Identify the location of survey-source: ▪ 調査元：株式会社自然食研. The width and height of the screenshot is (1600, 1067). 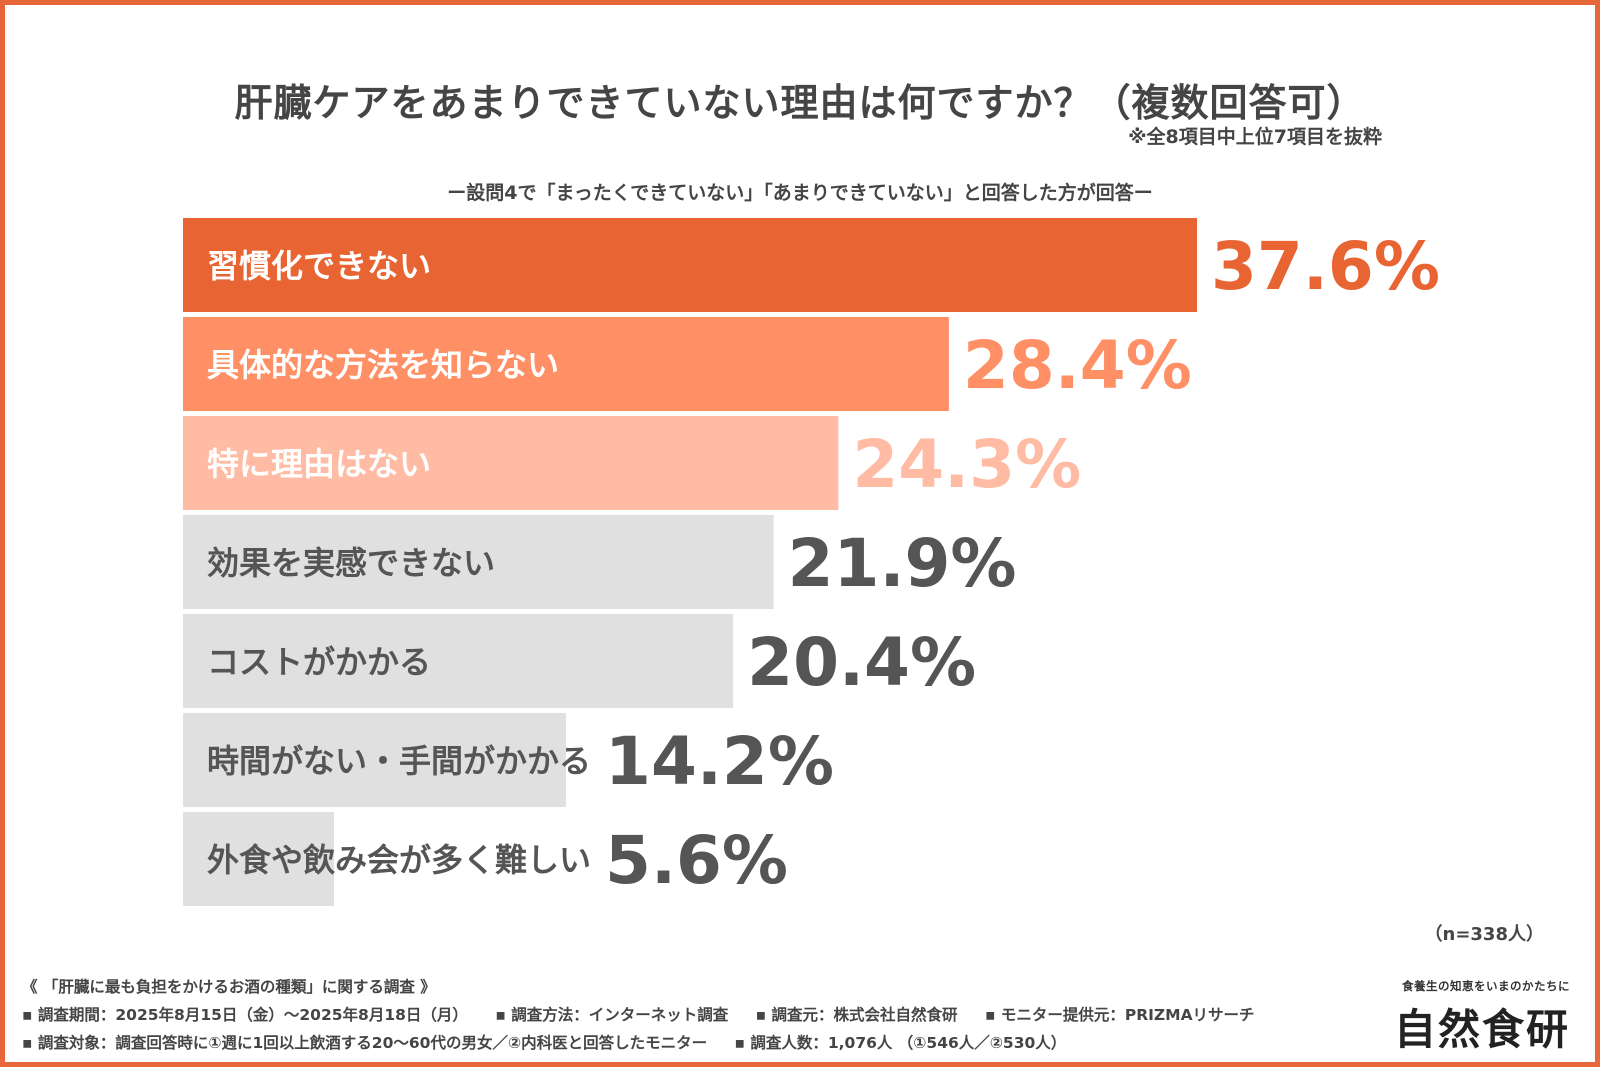
(856, 1015).